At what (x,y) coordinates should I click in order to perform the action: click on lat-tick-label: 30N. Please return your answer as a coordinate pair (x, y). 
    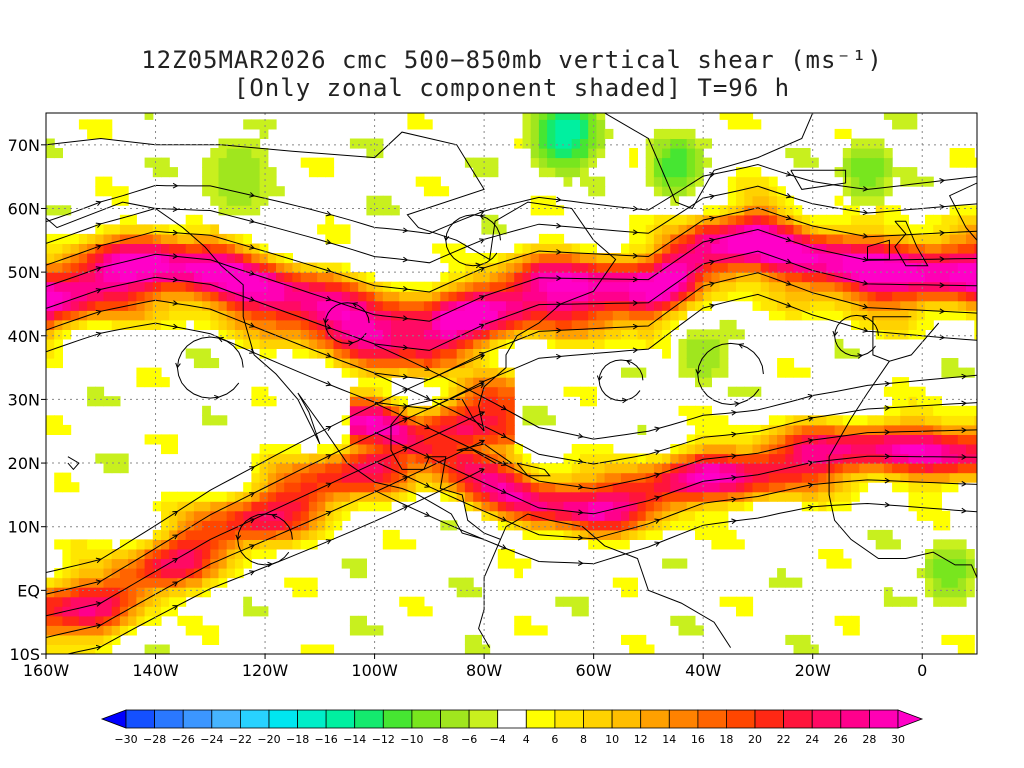
    Looking at the image, I should click on (24, 399).